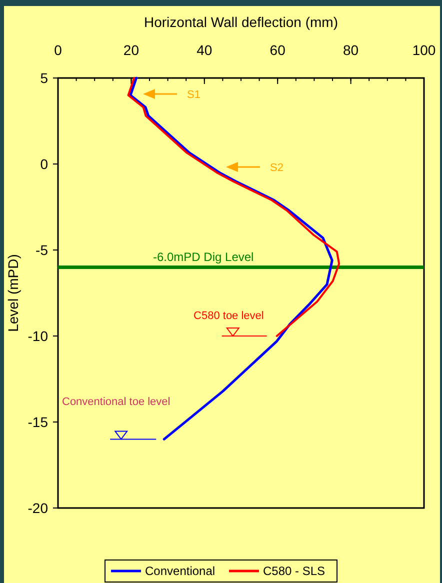 The width and height of the screenshot is (442, 583). What do you see at coordinates (58, 50) in the screenshot?
I see `x-tick-label: 0` at bounding box center [58, 50].